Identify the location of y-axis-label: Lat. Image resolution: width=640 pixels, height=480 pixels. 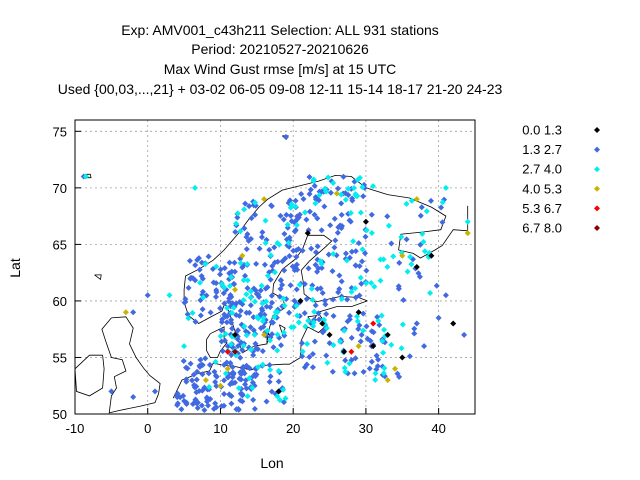
(15, 268).